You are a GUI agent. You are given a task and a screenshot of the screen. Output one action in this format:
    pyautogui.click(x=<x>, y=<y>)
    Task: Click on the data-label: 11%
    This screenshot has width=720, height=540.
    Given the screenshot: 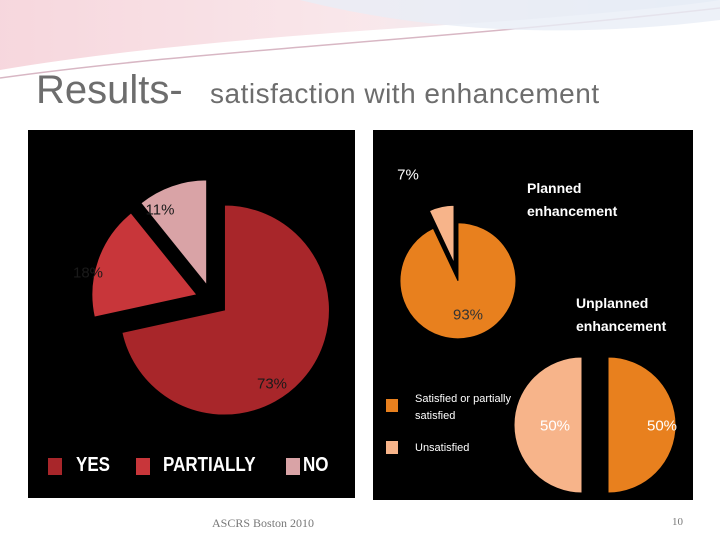 What is the action you would take?
    pyautogui.click(x=160, y=210)
    